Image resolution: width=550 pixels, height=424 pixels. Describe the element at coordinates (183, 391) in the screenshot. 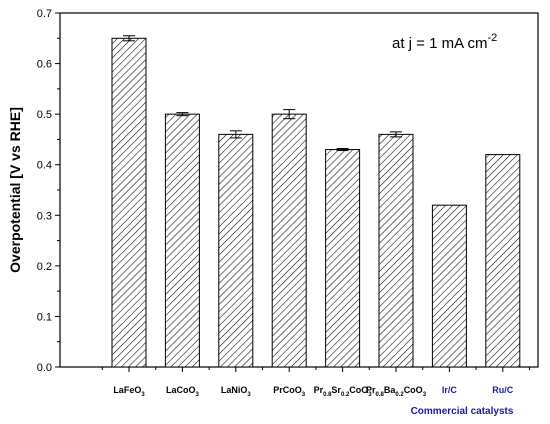

I see `category-label: LaCoO3` at that location.